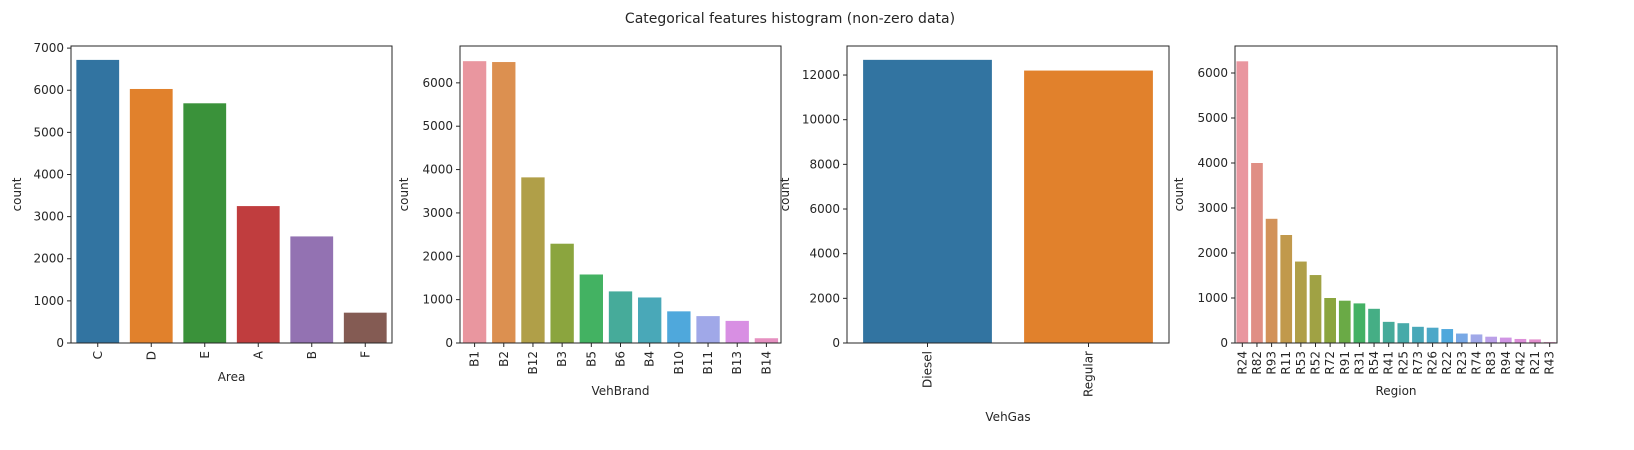 This screenshot has width=1634, height=450. Describe the element at coordinates (1418, 363) in the screenshot. I see `x-tick-label: R73` at that location.